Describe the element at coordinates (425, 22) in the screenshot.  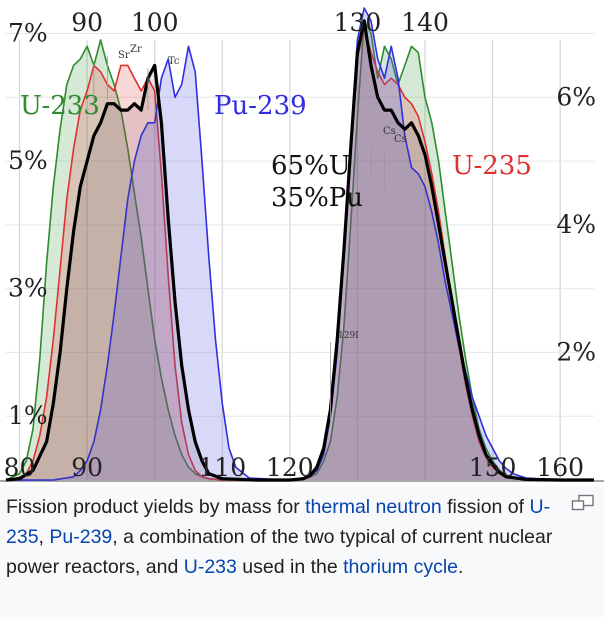
I see `x-tick-top: 140` at that location.